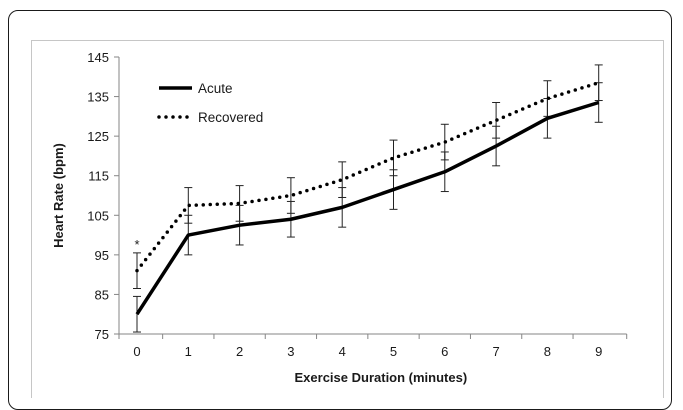  What do you see at coordinates (444, 351) in the screenshot?
I see `x-tick-label: 6` at bounding box center [444, 351].